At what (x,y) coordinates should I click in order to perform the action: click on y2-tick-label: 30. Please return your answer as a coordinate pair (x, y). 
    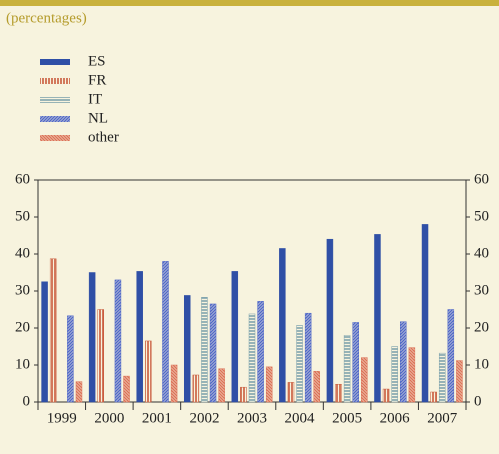
    Looking at the image, I should click on (481, 290).